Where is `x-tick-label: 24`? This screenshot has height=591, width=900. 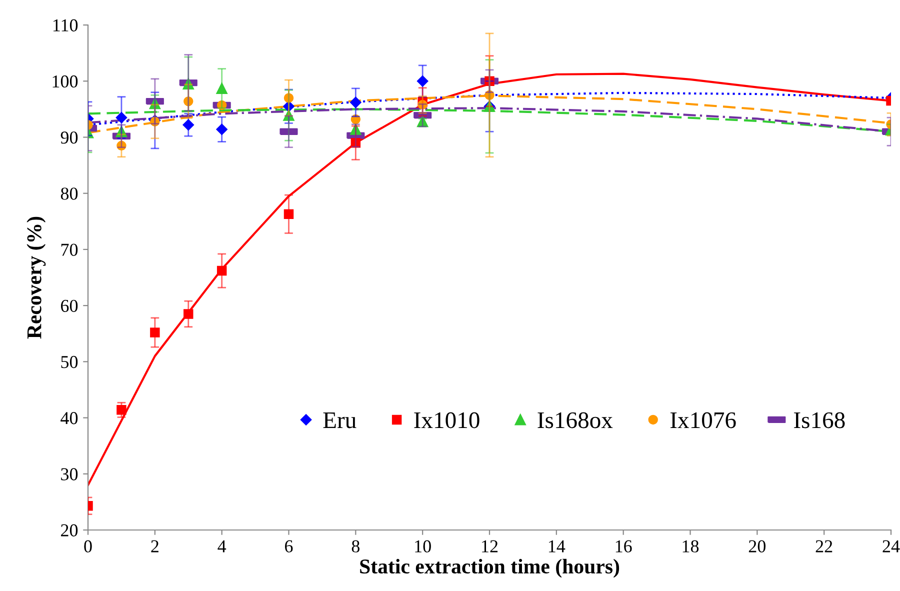 x-tick-label: 24 is located at coordinates (891, 546).